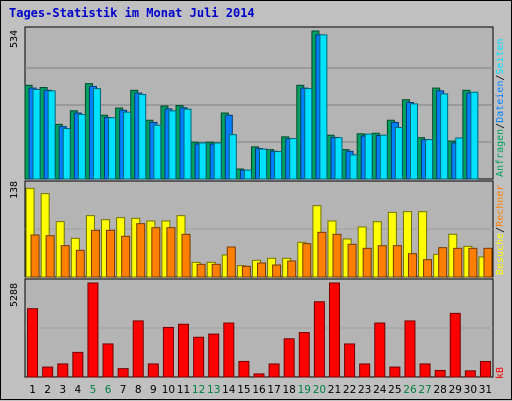  I want to click on x-tick-label-25: 25, so click(394, 390).